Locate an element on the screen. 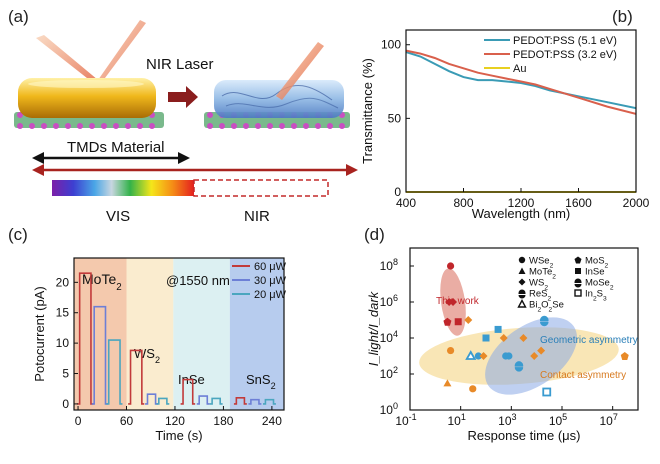 Image resolution: width=660 pixels, height=464 pixels. x-tick-exponent: 3 is located at coordinates (514, 417).